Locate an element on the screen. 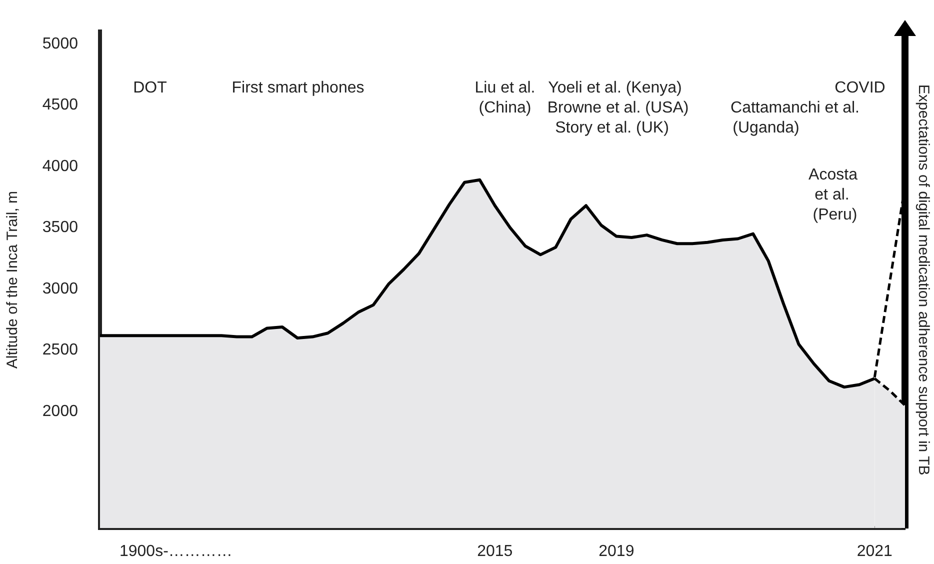 The image size is (934, 564). y-tick-label: 5000 is located at coordinates (60, 43).